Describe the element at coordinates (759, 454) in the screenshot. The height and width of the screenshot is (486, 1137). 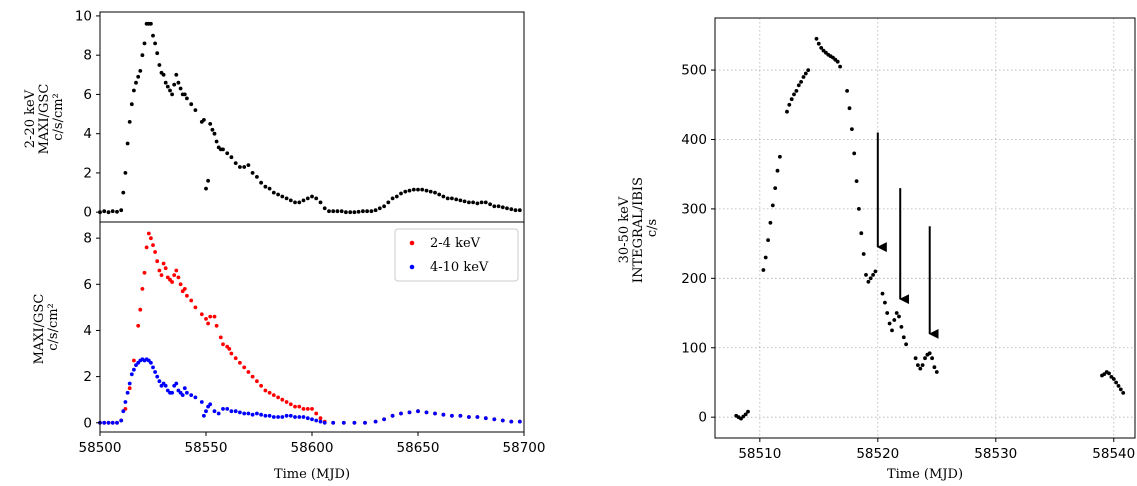
I see `x-tick-label: 58510` at that location.